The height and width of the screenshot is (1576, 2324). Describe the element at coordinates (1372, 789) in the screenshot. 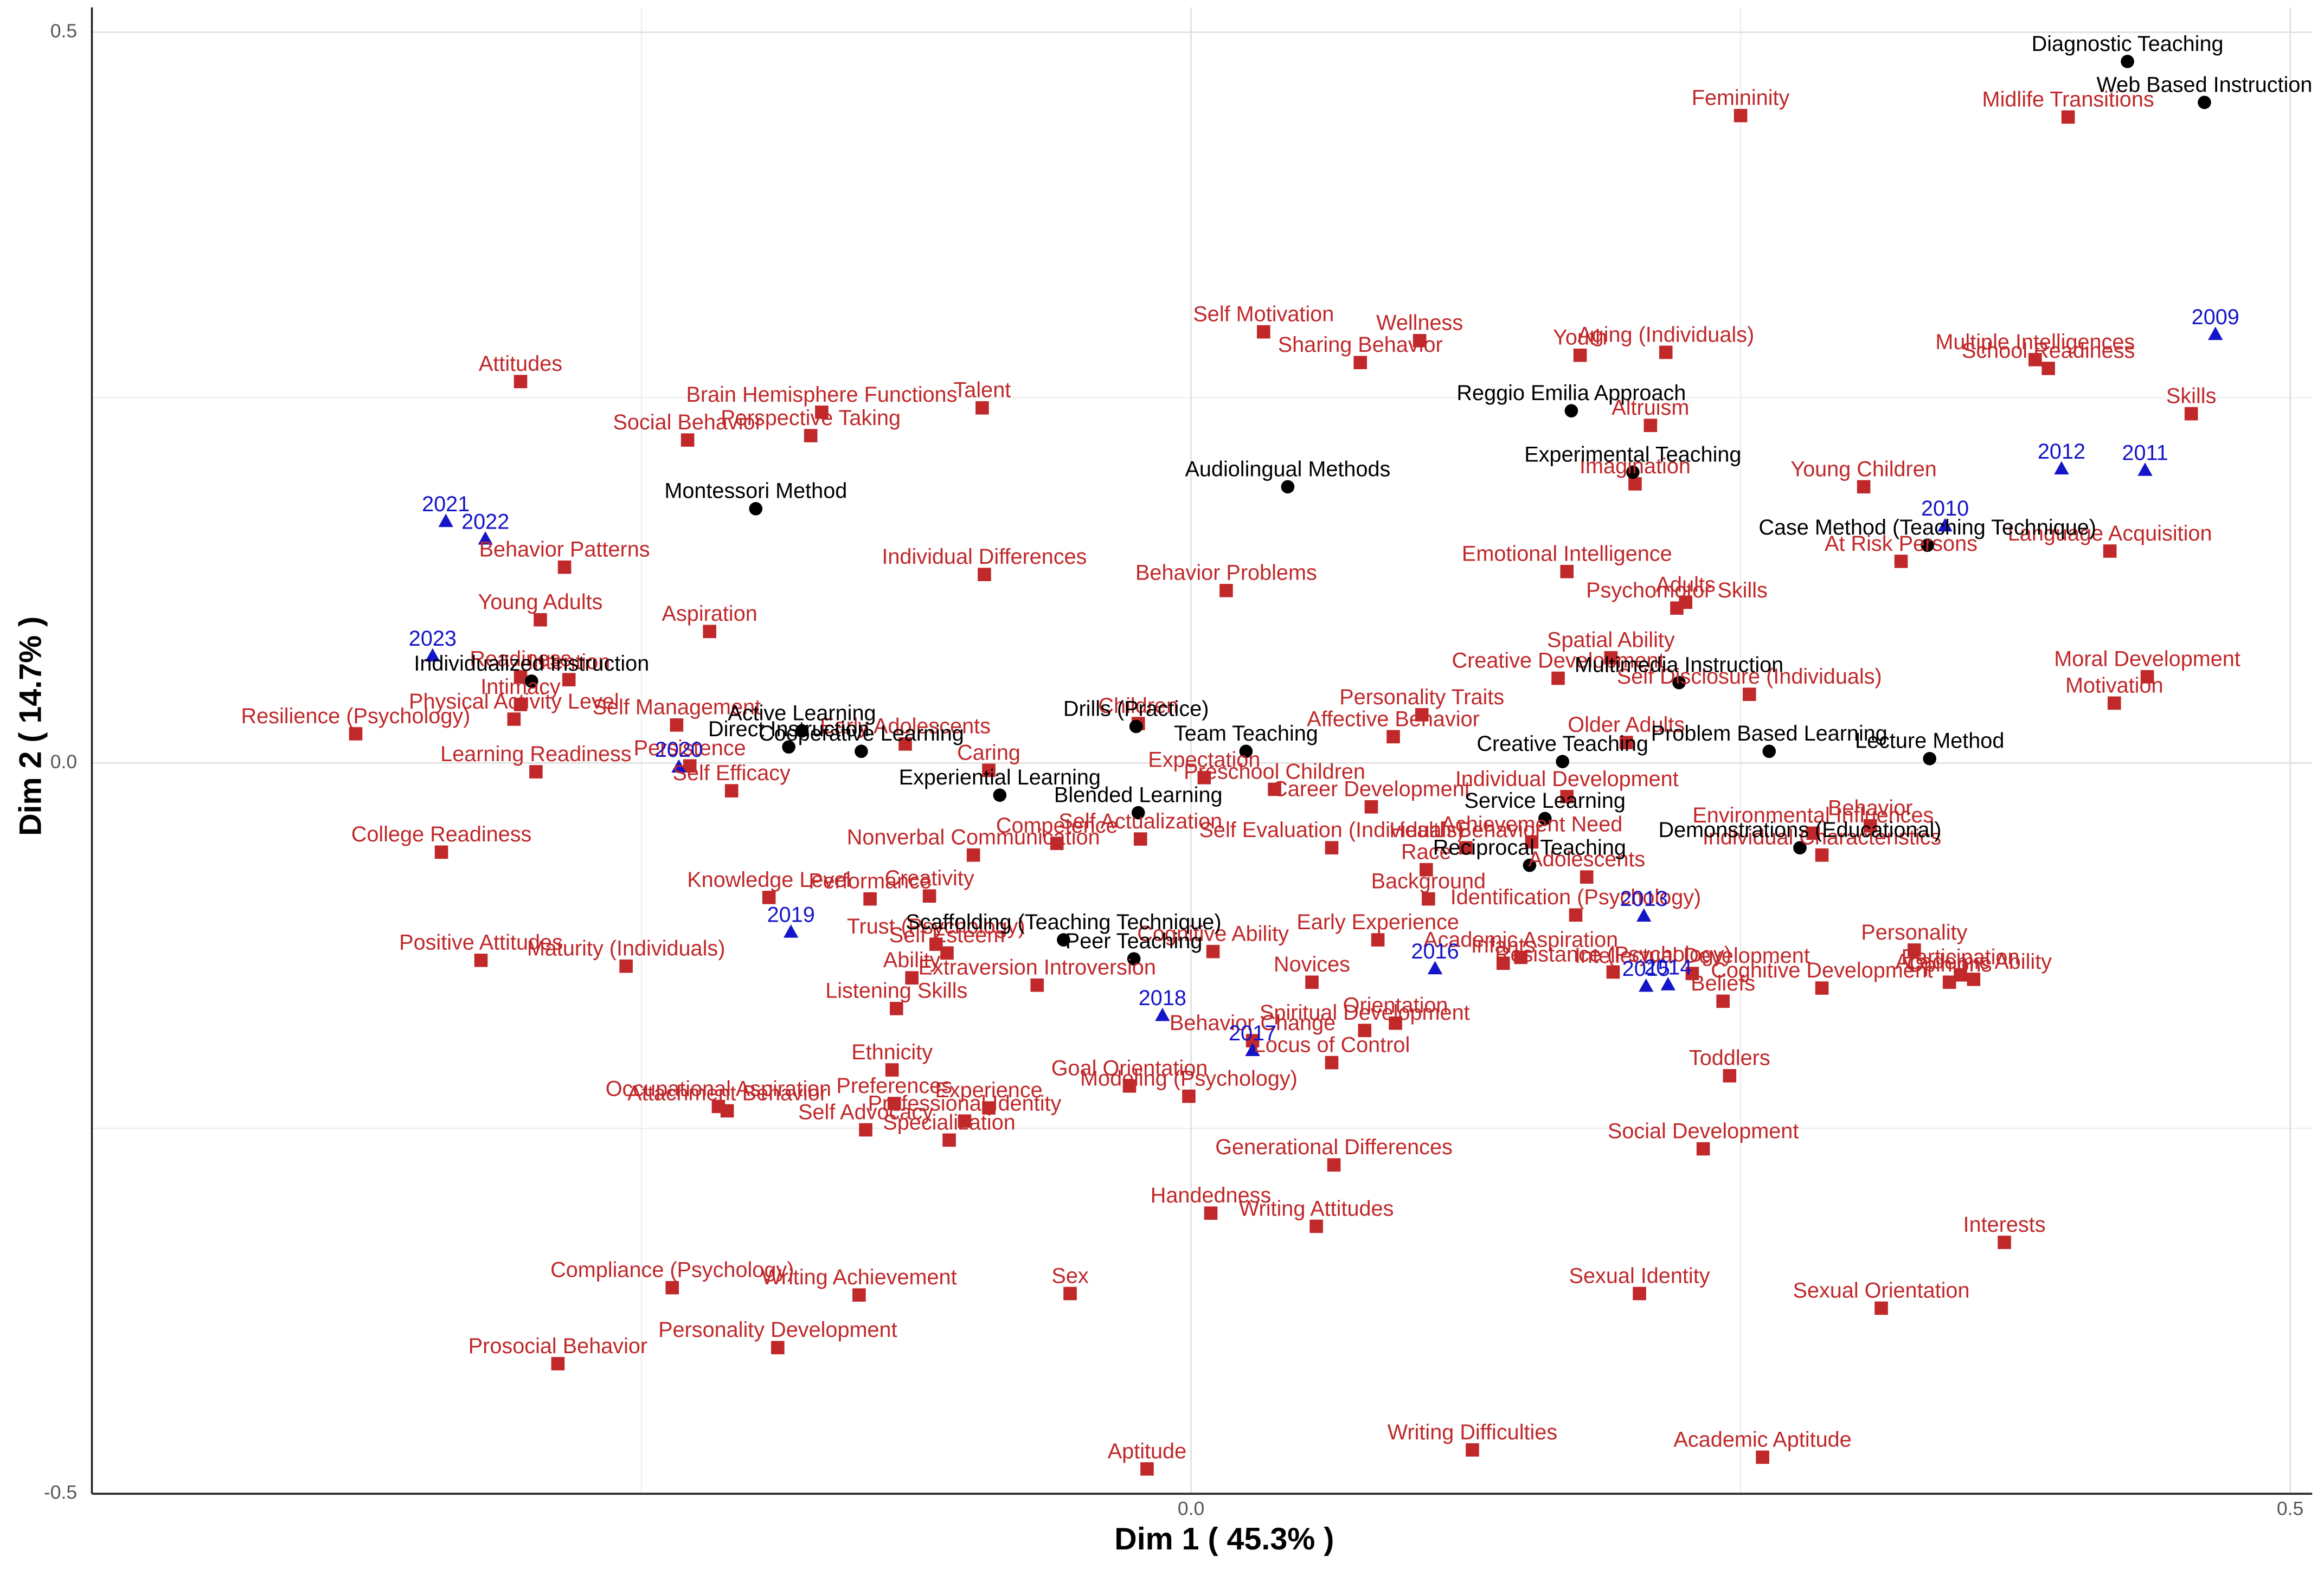

I see `point-label: Career Development` at that location.